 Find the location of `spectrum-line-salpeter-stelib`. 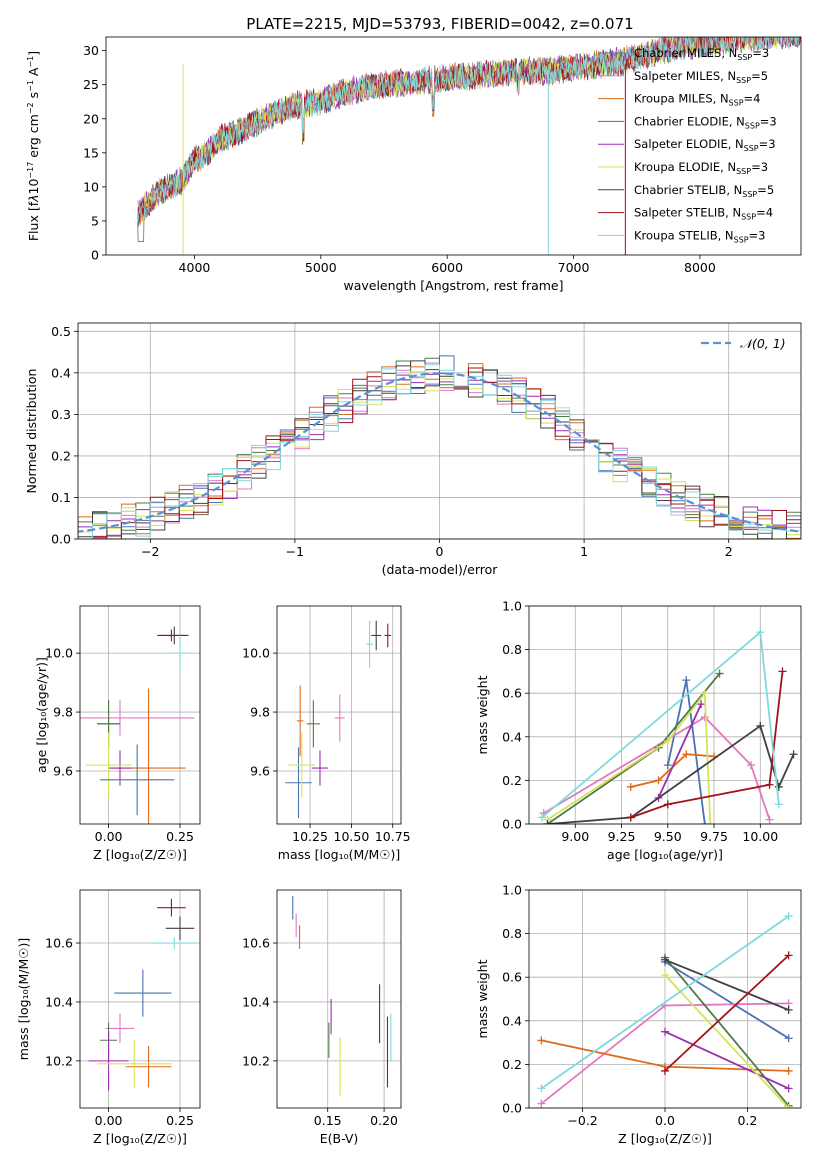

spectrum-line-salpeter-stelib is located at coordinates (469, 129).